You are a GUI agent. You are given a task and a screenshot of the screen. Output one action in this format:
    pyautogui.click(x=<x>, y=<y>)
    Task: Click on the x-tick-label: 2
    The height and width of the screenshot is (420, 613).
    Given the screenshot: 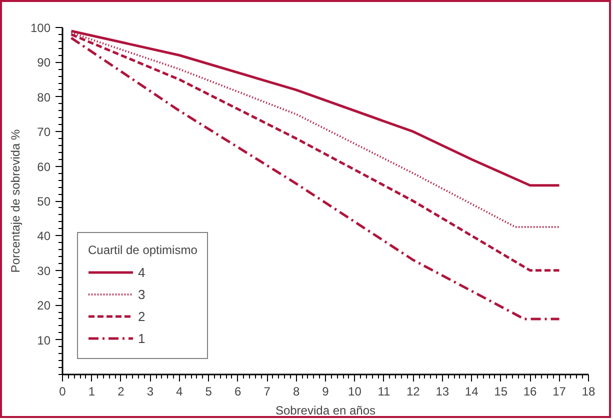 What is the action you would take?
    pyautogui.click(x=121, y=391)
    